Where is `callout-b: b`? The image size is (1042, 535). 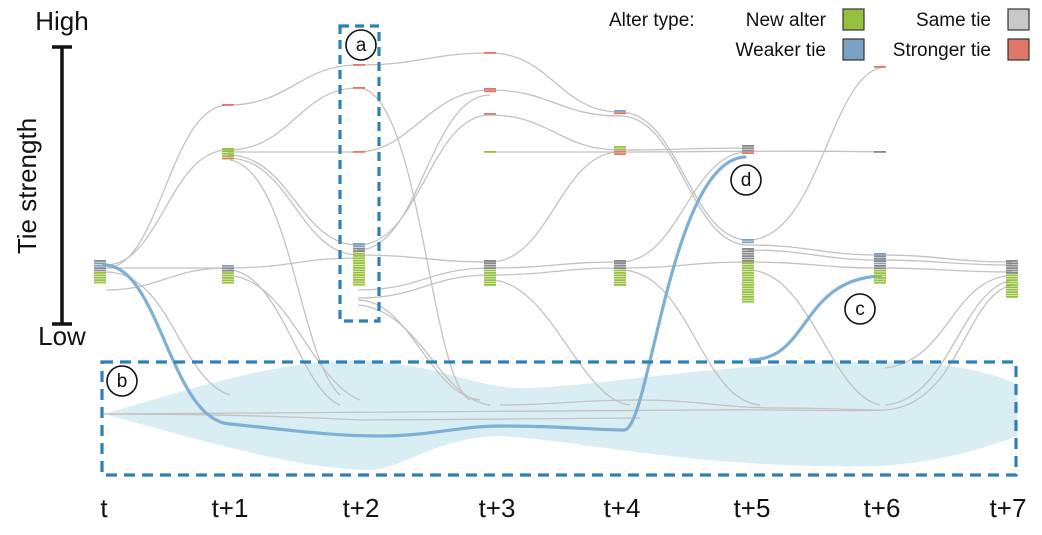 callout-b: b is located at coordinates (122, 381).